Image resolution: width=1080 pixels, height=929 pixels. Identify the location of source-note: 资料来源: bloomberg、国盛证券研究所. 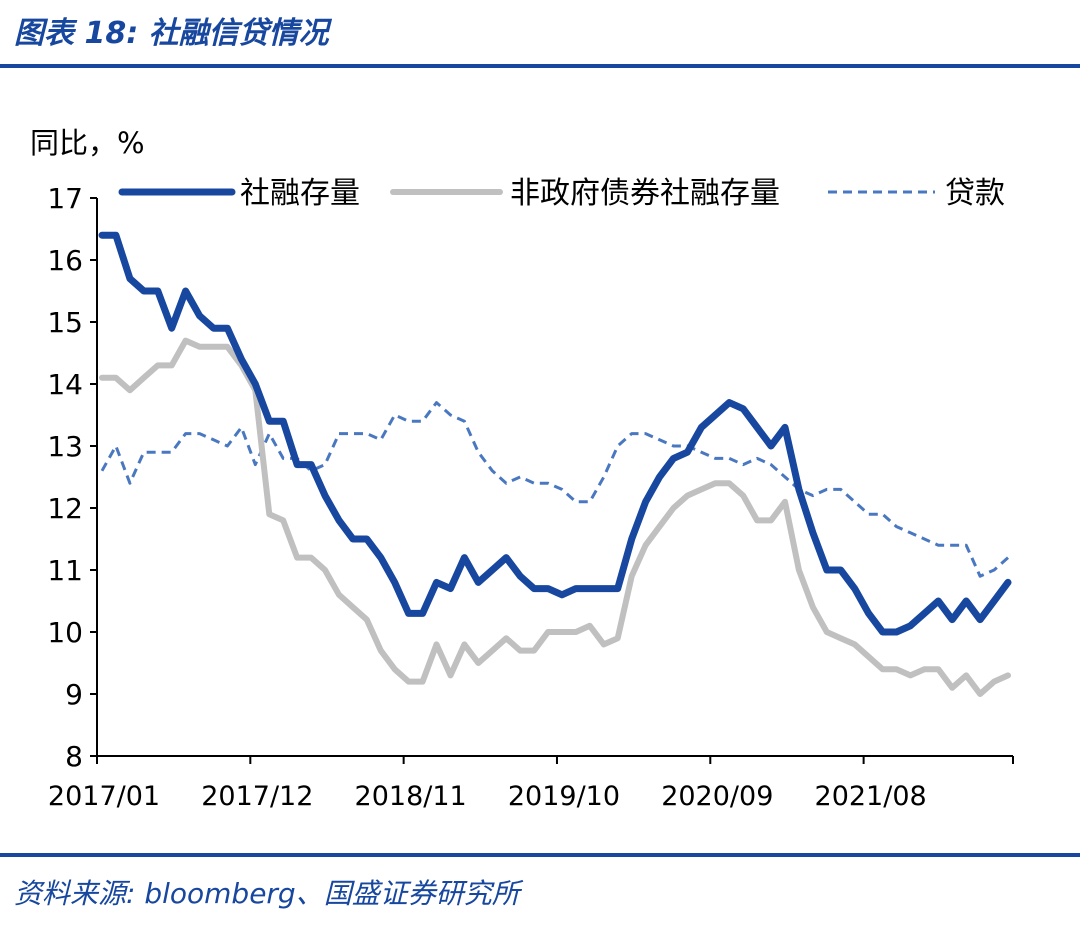
(267, 893).